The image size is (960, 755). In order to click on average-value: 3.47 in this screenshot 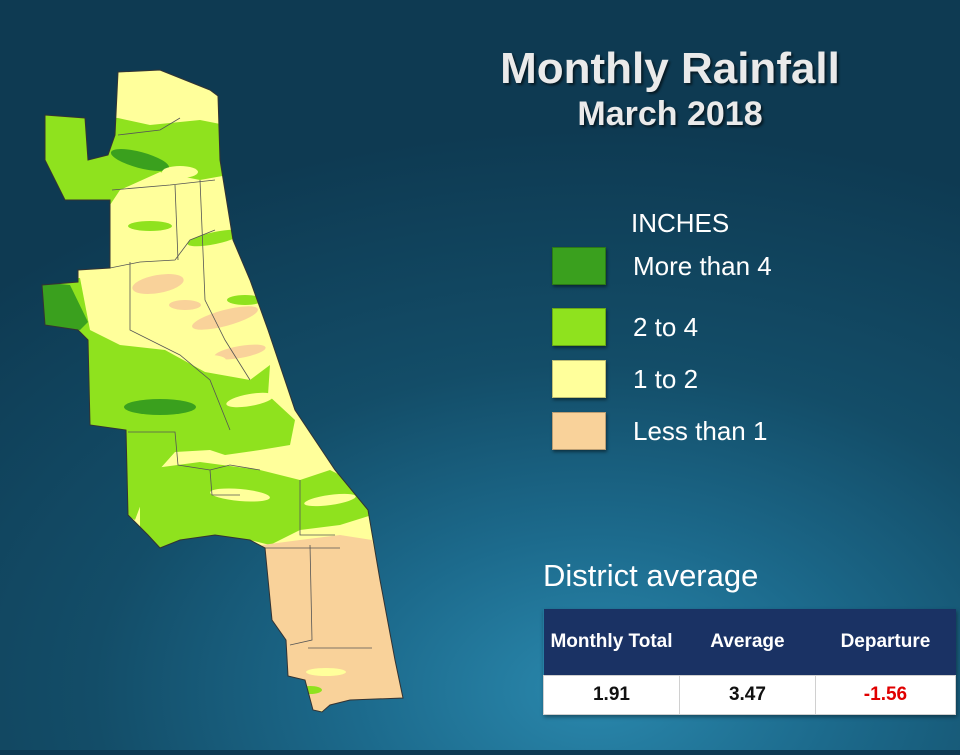, I will do `click(747, 695)`.